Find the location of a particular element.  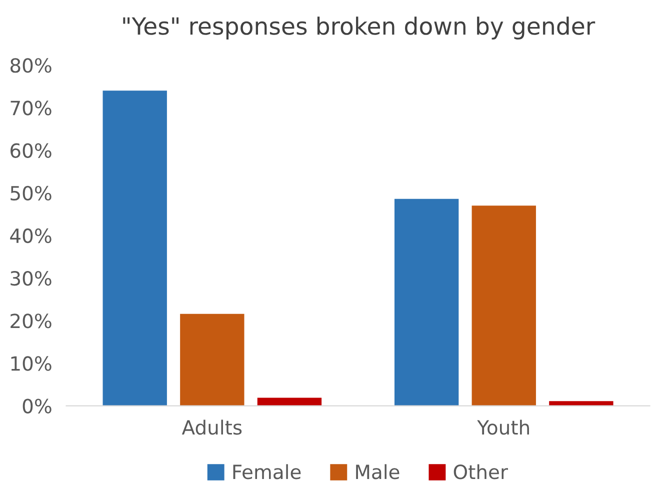

y-tick-label: 70% is located at coordinates (31, 108).